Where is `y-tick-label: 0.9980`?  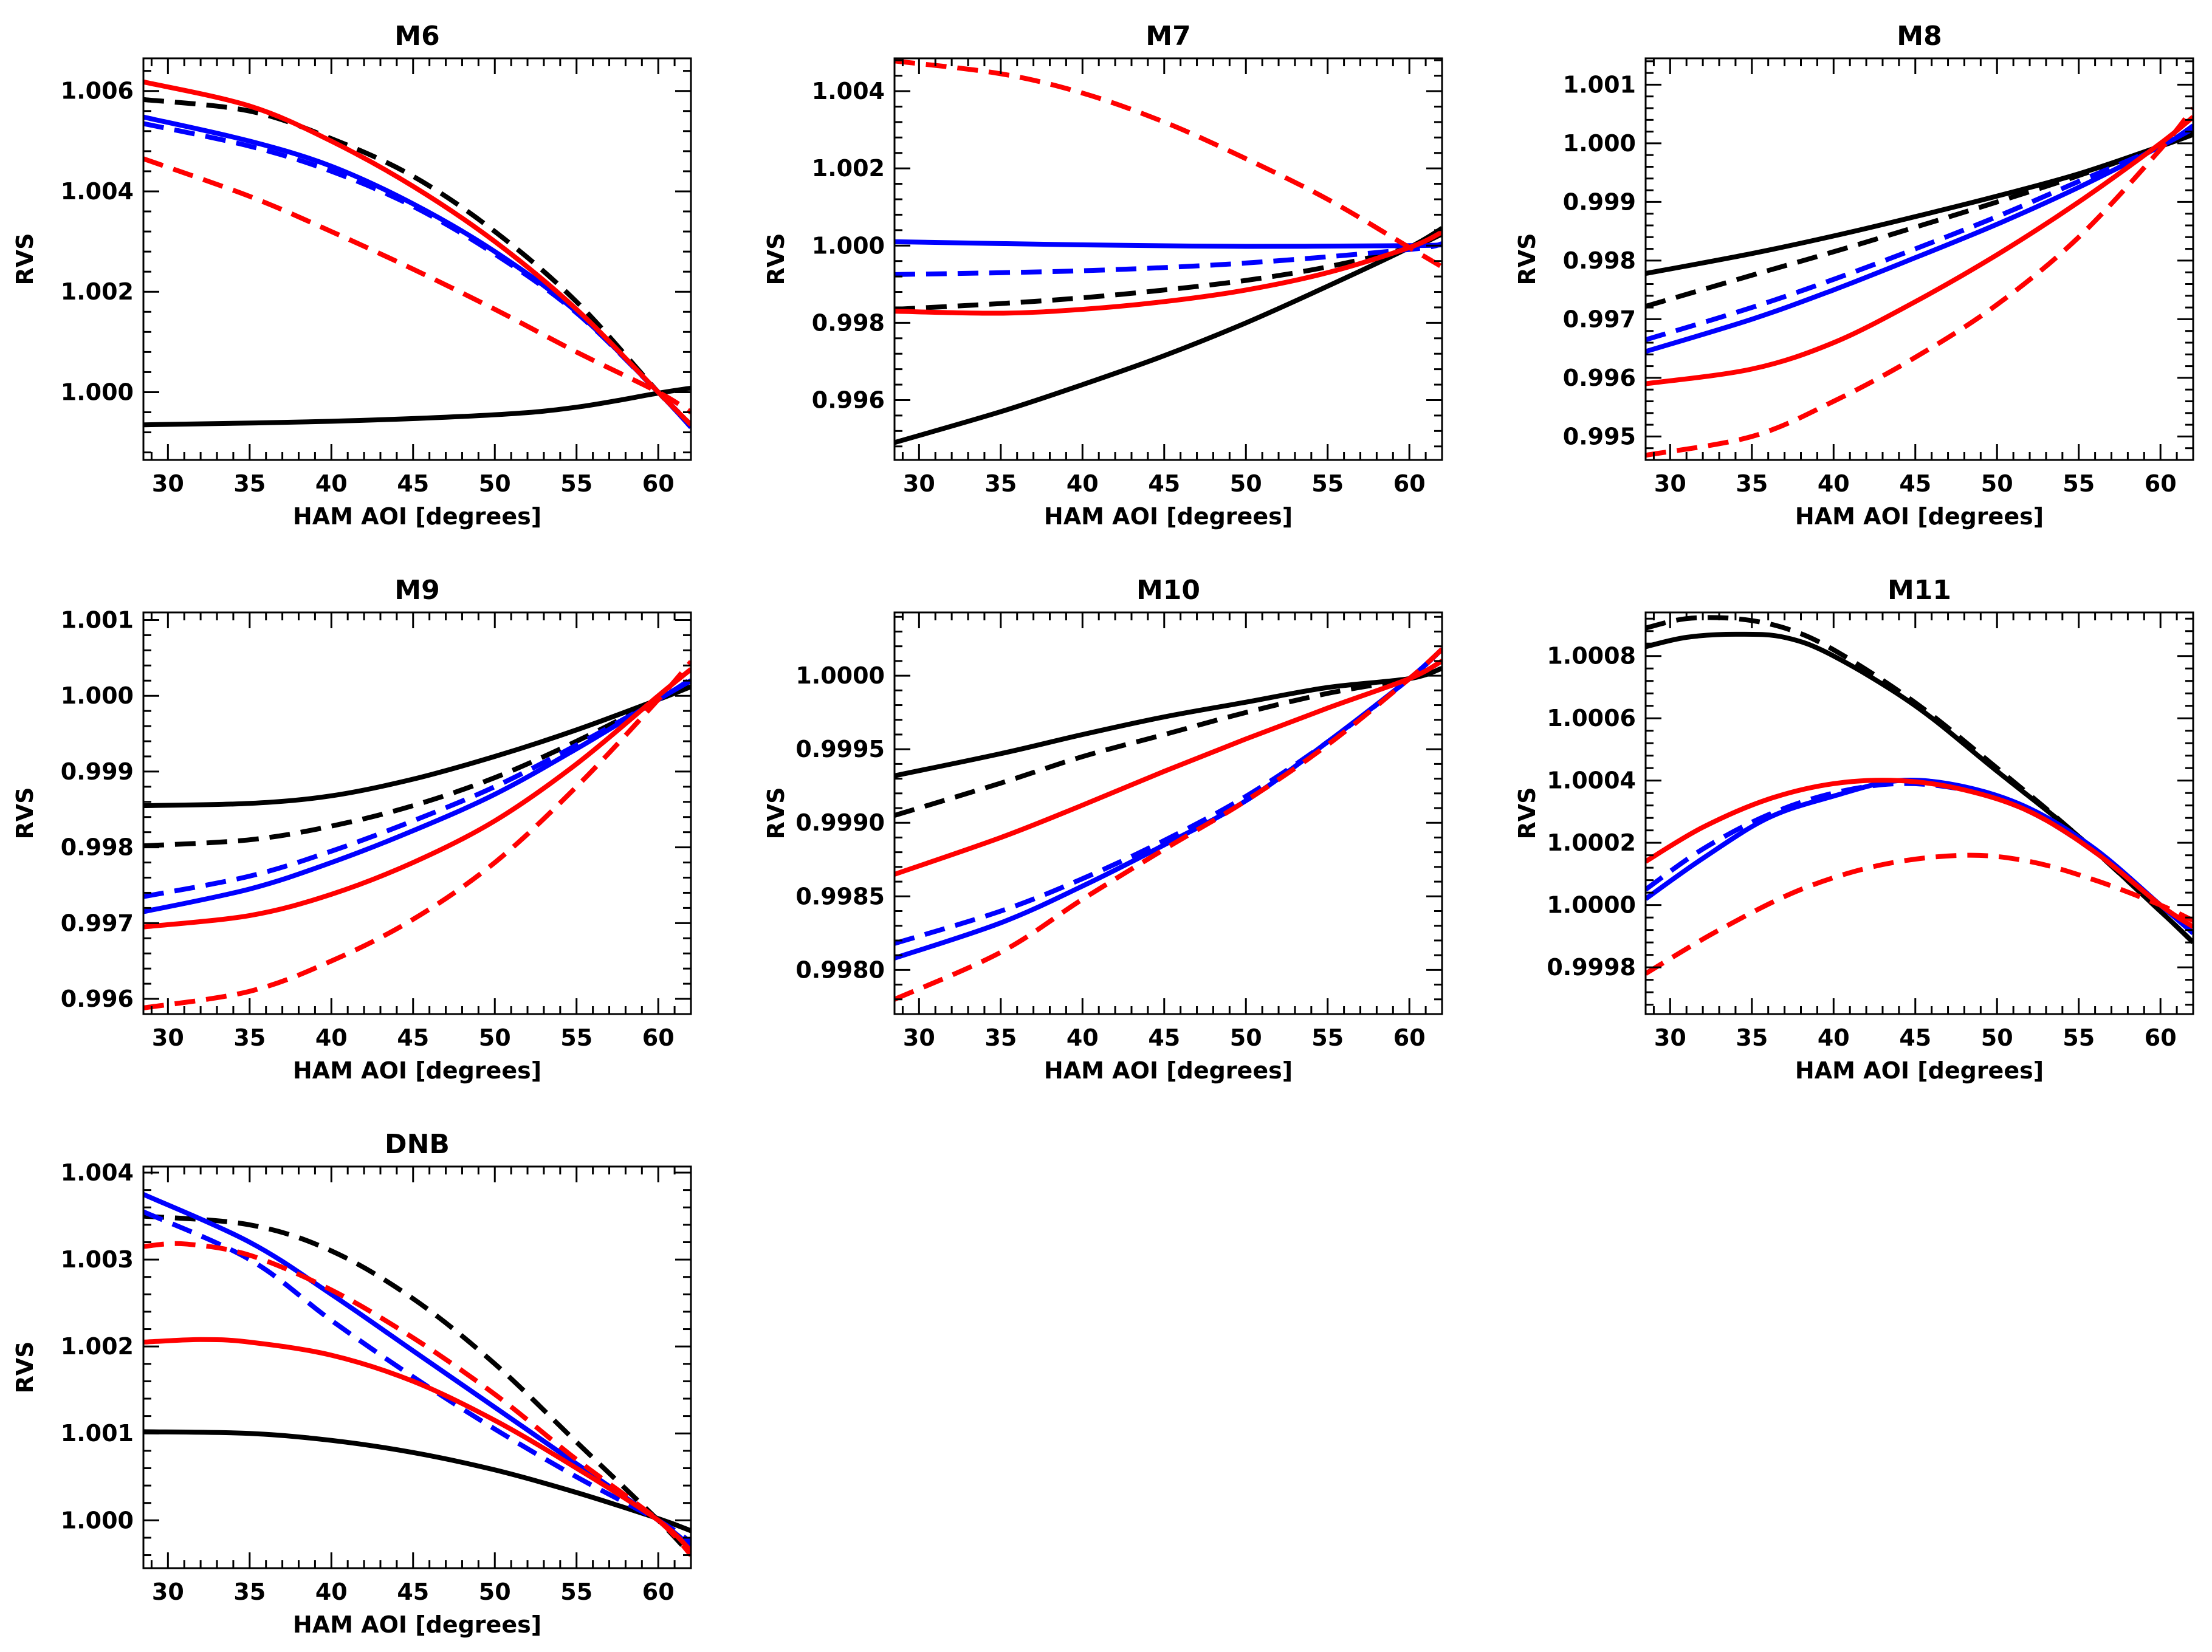 y-tick-label: 0.9980 is located at coordinates (840, 969).